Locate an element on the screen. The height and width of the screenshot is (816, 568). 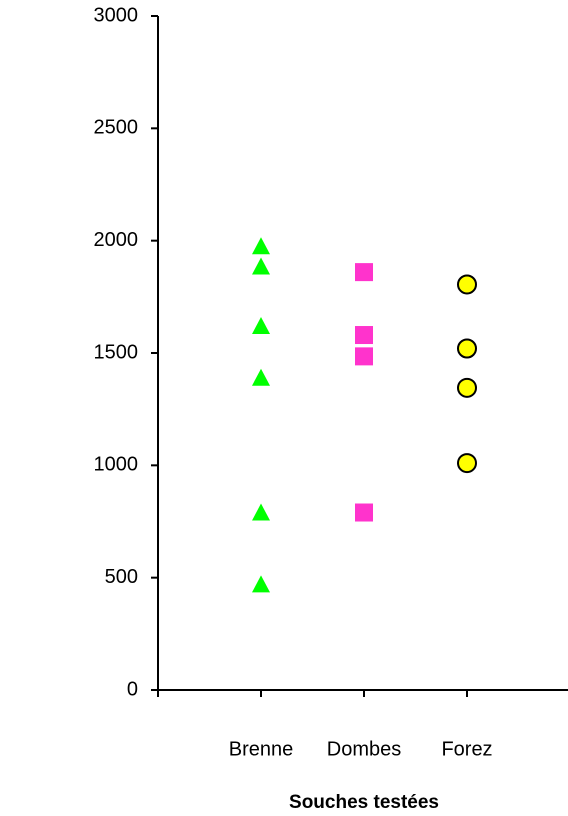
x-tick-label: Forez is located at coordinates (466, 749).